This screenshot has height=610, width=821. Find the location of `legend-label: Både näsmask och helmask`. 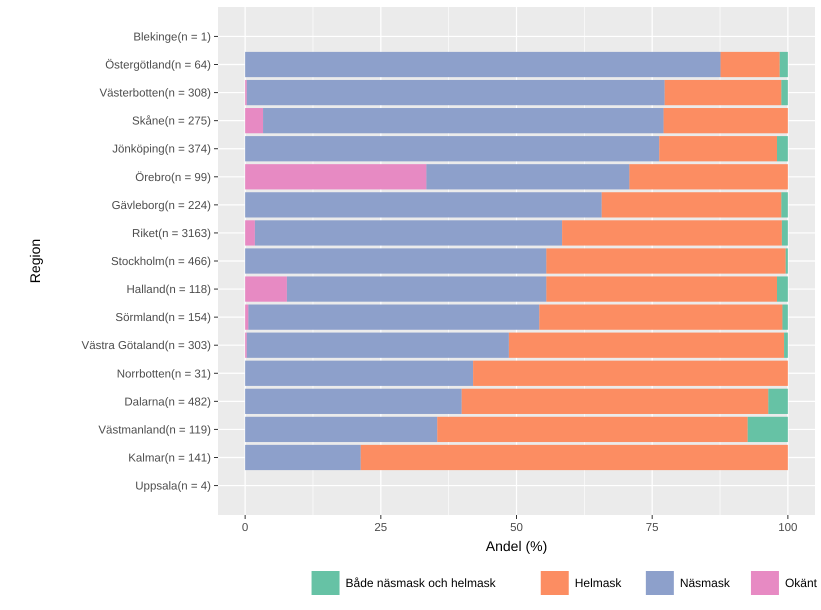

legend-label: Både näsmask och helmask is located at coordinates (421, 583).